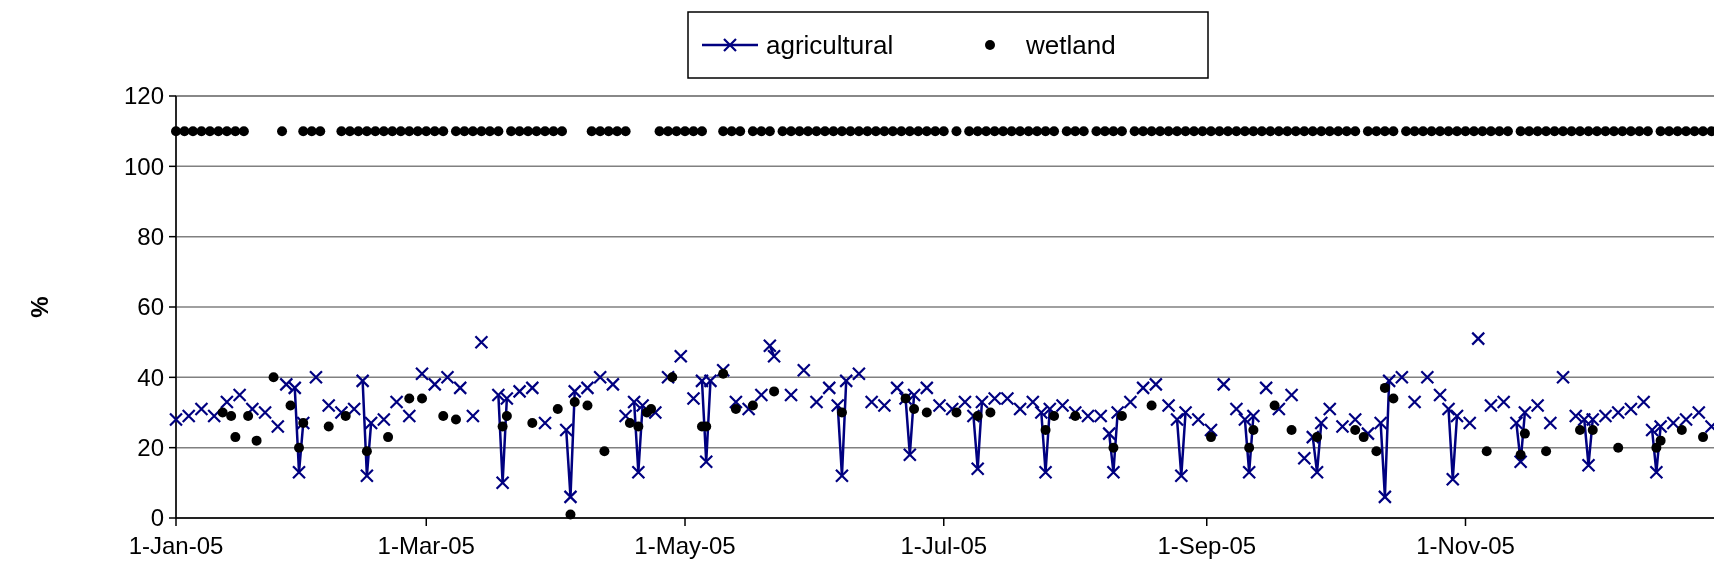  What do you see at coordinates (150, 237) in the screenshot?
I see `y-tick-label: 80` at bounding box center [150, 237].